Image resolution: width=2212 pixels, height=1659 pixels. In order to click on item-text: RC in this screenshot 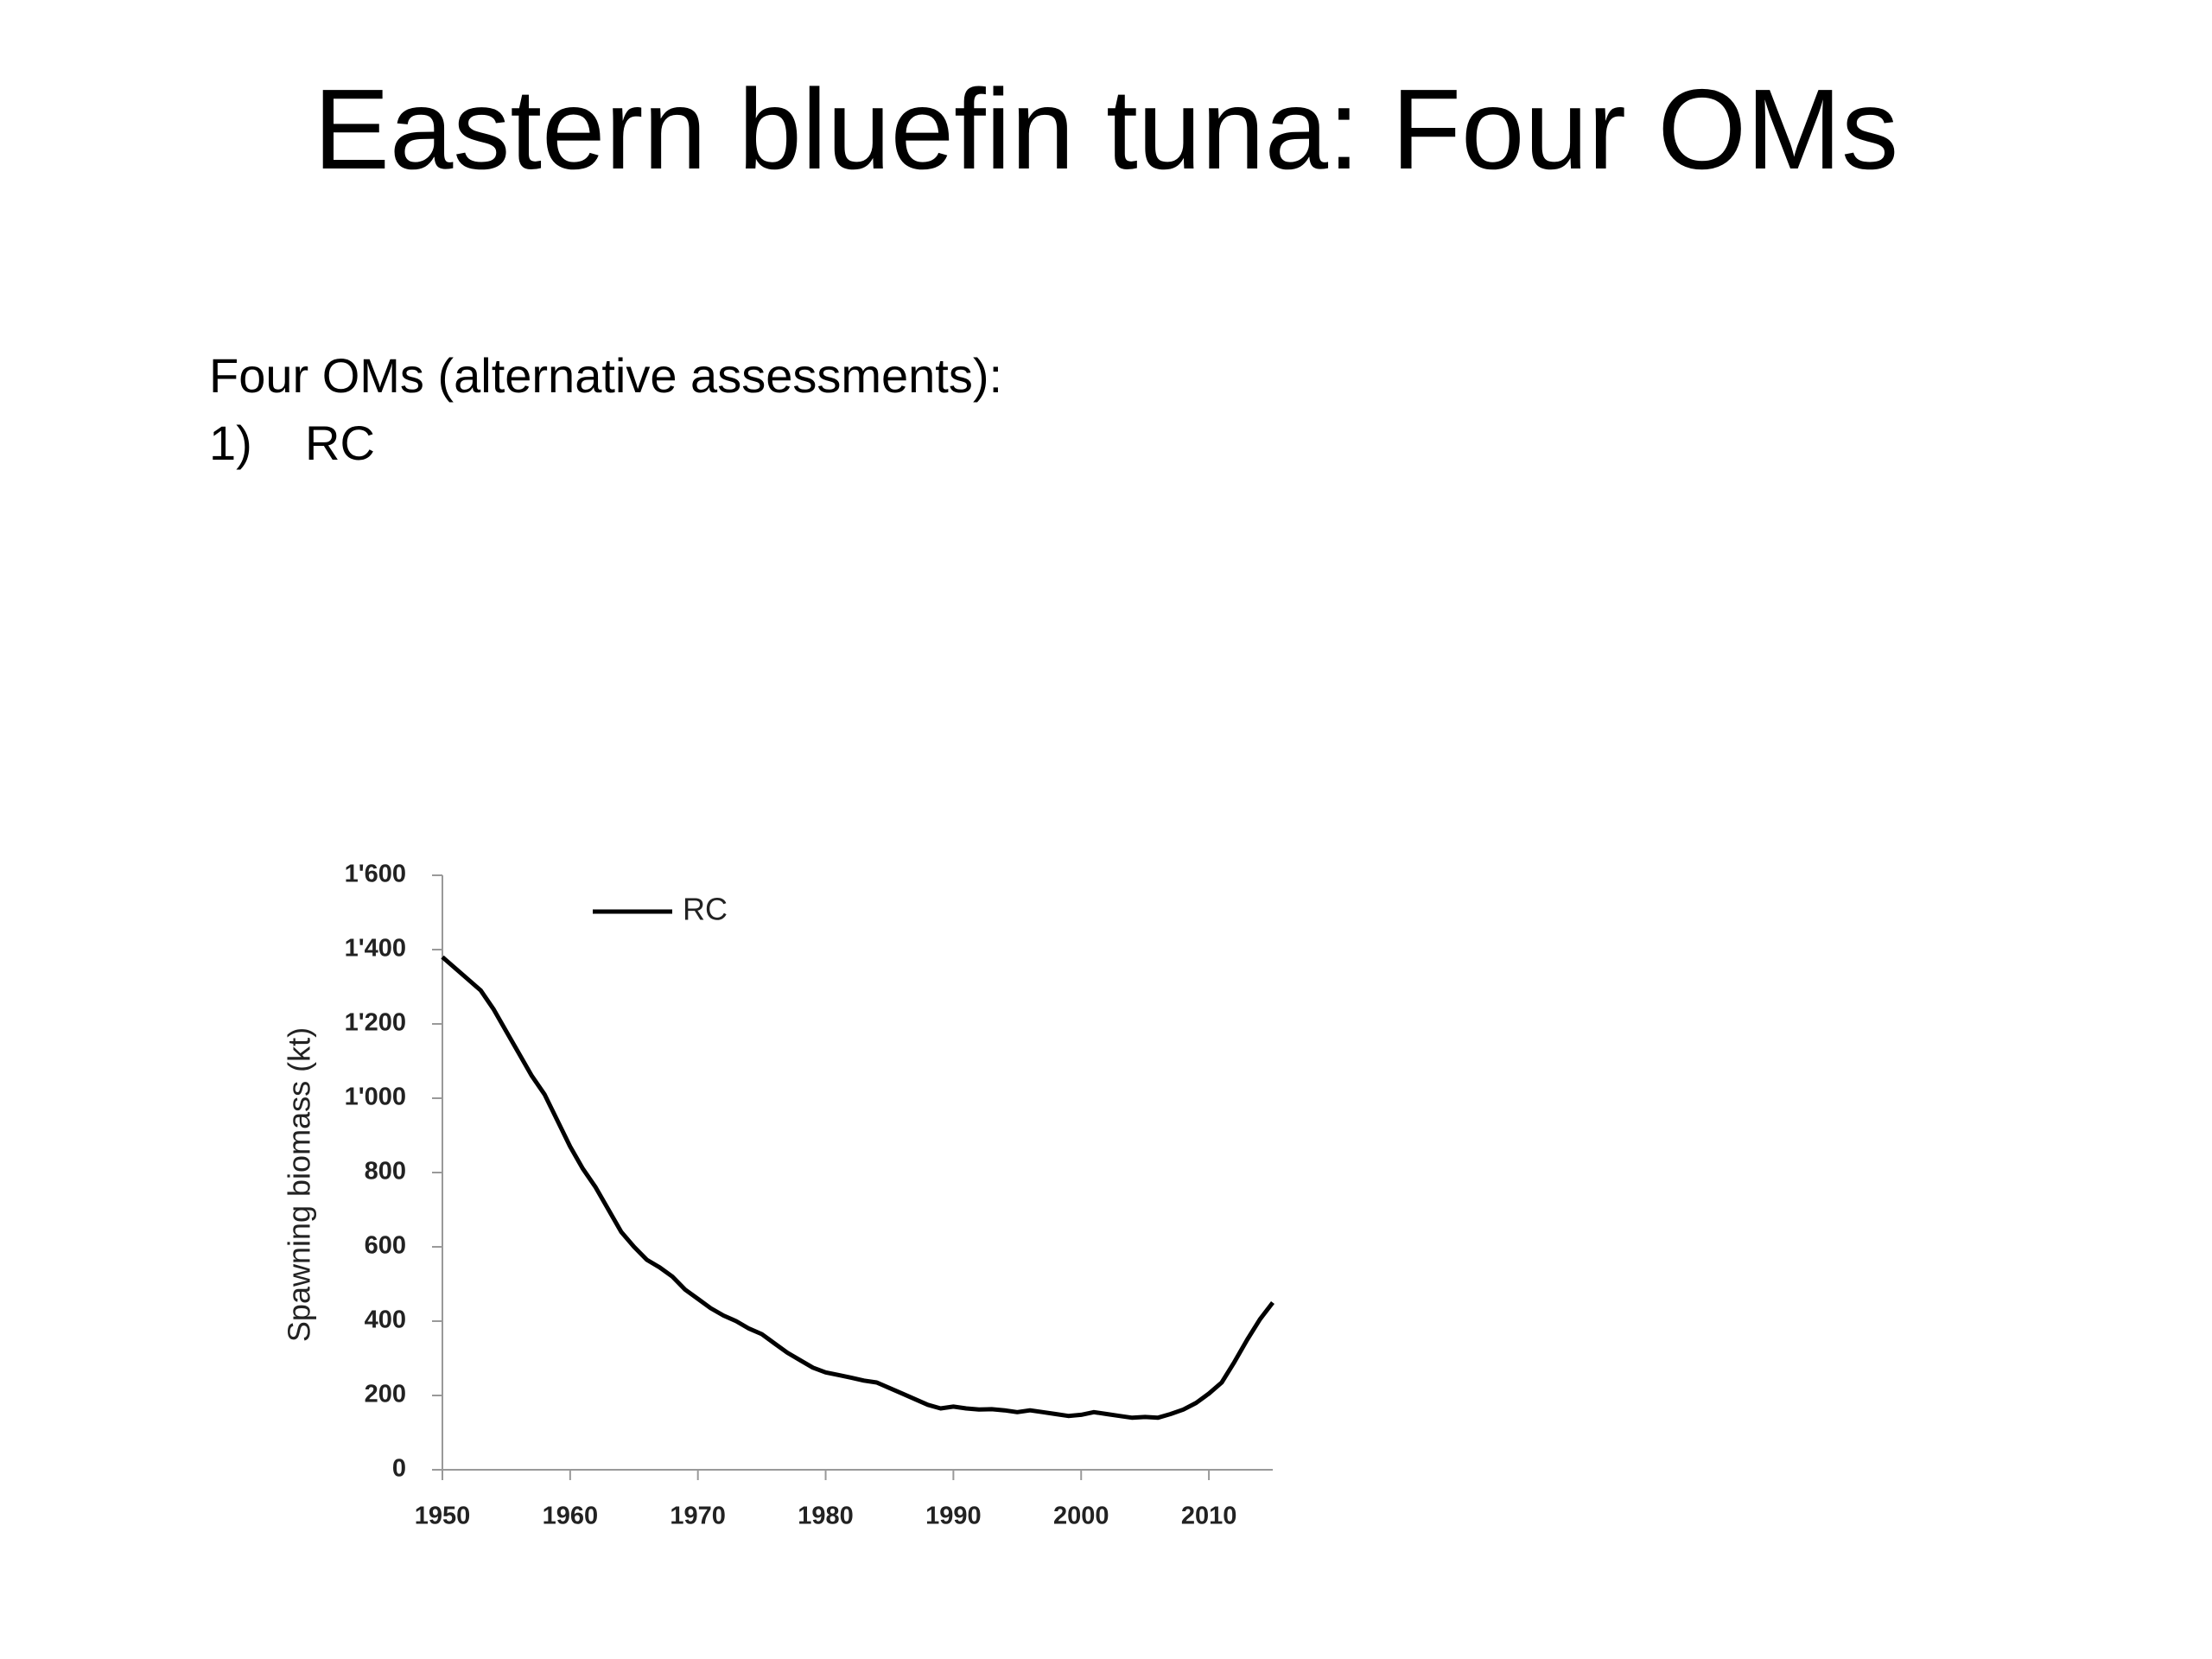, I will do `click(340, 443)`.